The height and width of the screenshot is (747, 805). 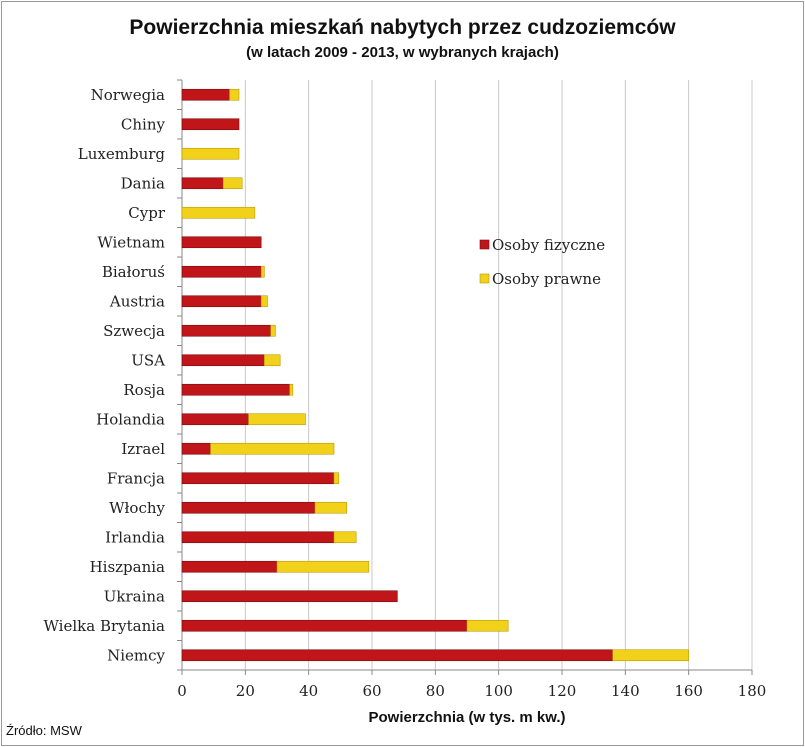 I want to click on x-tick-label: 160, so click(x=688, y=691).